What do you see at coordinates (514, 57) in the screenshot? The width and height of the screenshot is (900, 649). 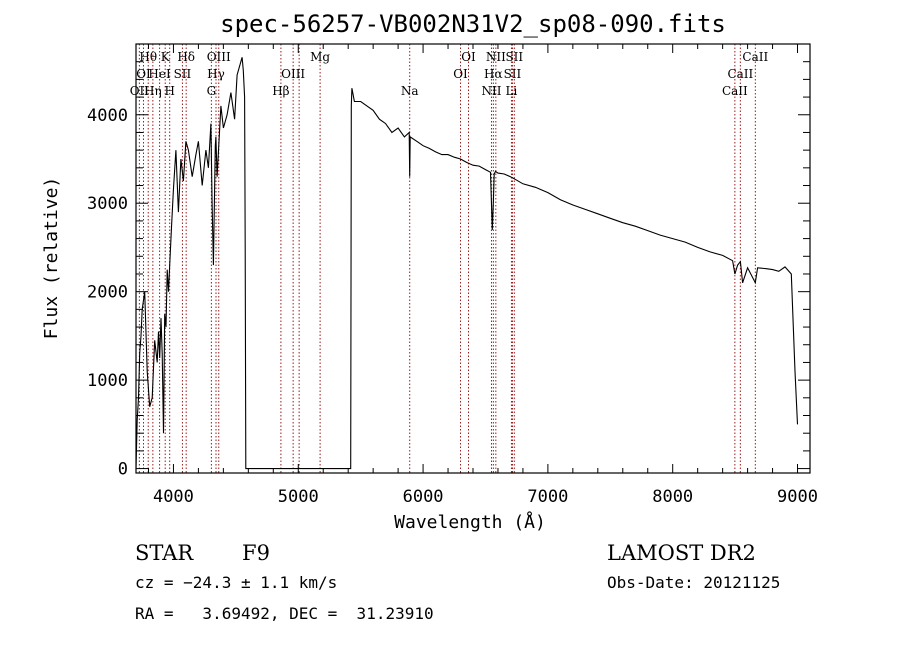 I see `marker-label-24: SII` at bounding box center [514, 57].